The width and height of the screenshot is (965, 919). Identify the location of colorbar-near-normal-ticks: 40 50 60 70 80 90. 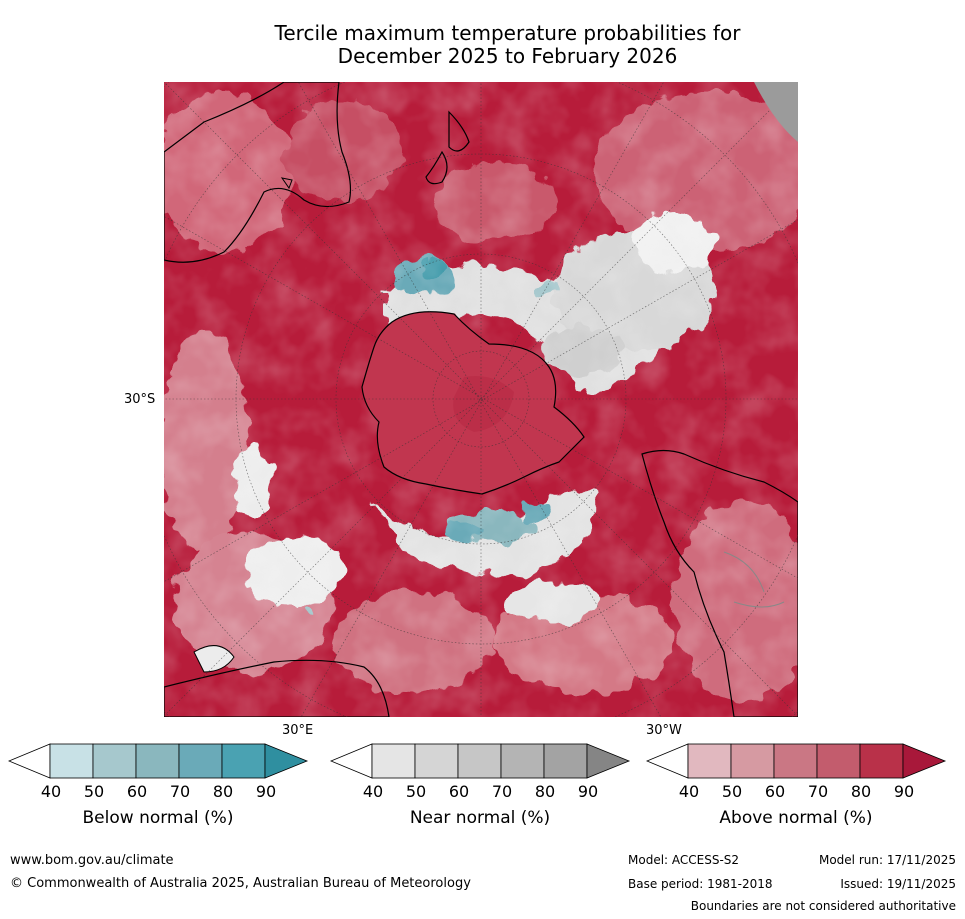
(480, 792).